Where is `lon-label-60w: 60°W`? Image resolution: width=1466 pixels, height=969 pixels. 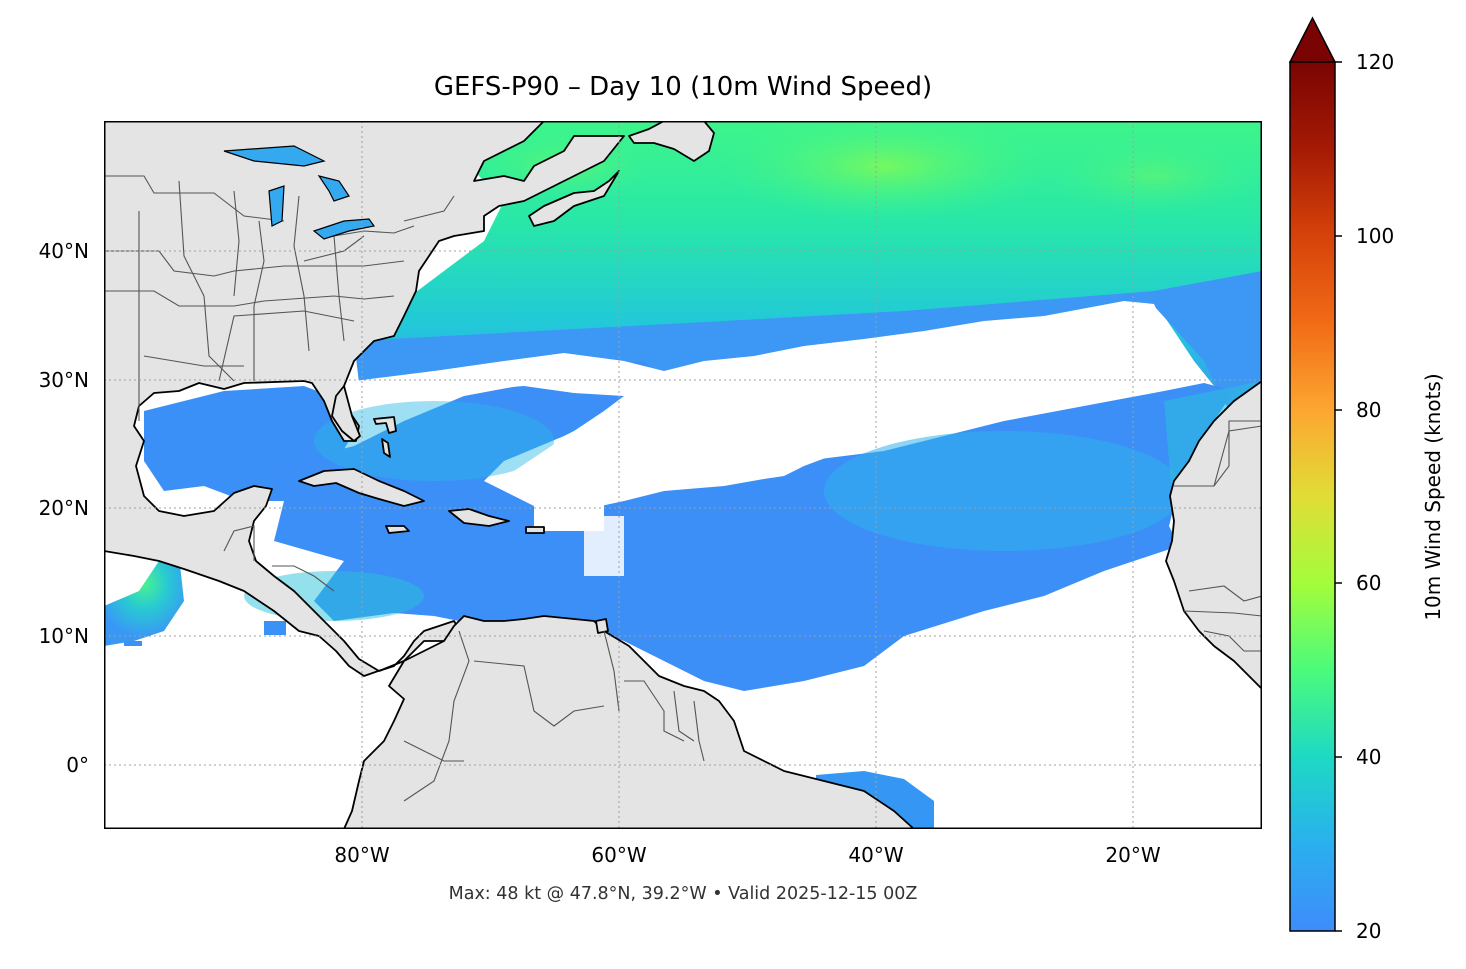 lon-label-60w: 60°W is located at coordinates (619, 855).